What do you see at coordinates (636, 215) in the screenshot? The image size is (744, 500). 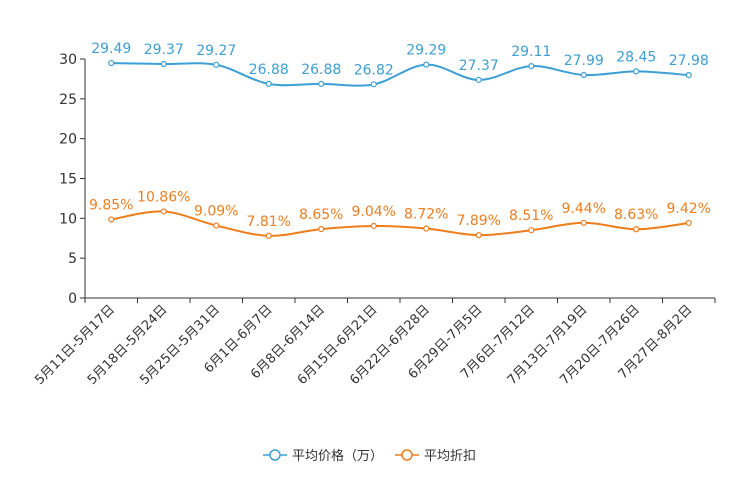 I see `data-label: 8.63%` at bounding box center [636, 215].